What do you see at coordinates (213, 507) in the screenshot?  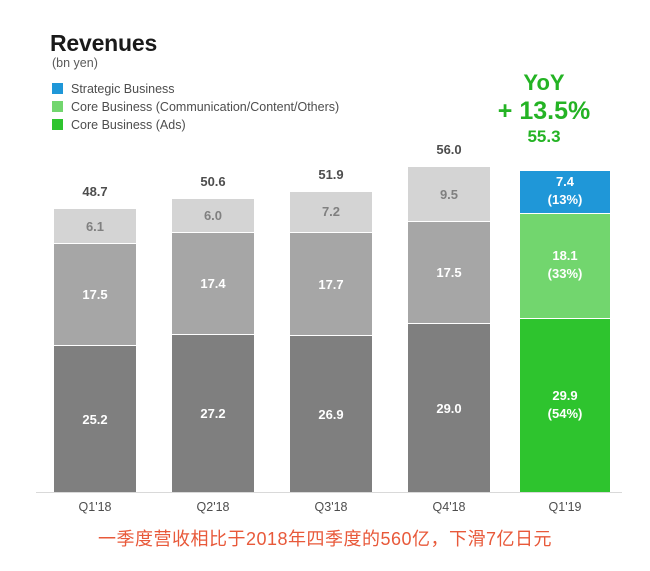 I see `x-axis-category-label: Q2'18` at bounding box center [213, 507].